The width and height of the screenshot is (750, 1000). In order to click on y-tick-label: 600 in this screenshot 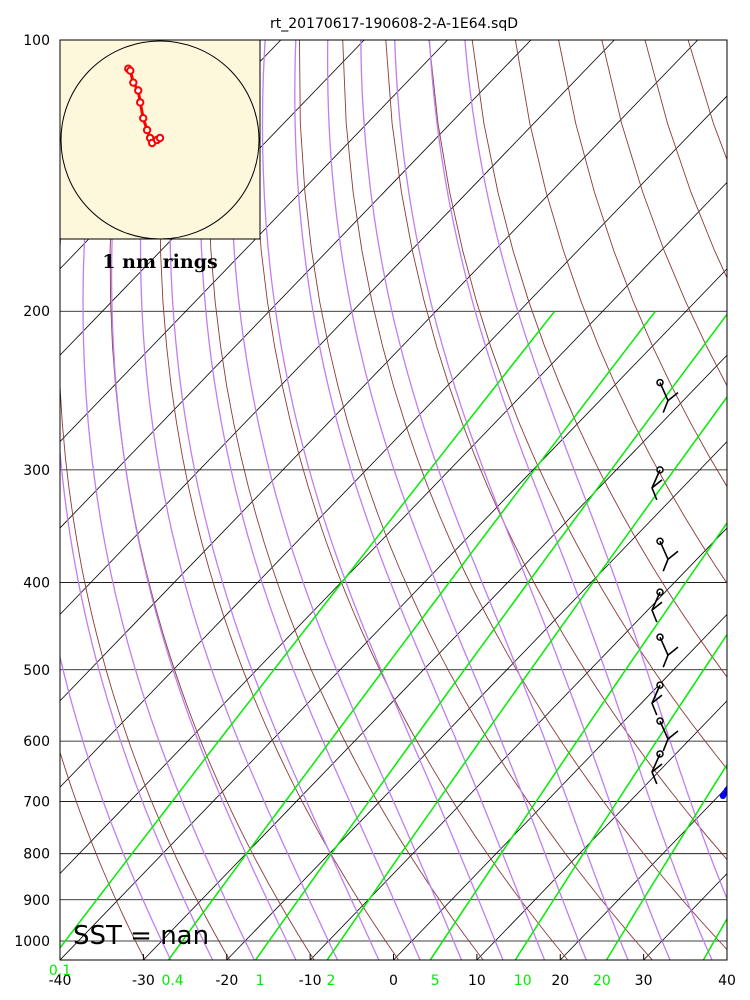, I will do `click(36, 742)`.